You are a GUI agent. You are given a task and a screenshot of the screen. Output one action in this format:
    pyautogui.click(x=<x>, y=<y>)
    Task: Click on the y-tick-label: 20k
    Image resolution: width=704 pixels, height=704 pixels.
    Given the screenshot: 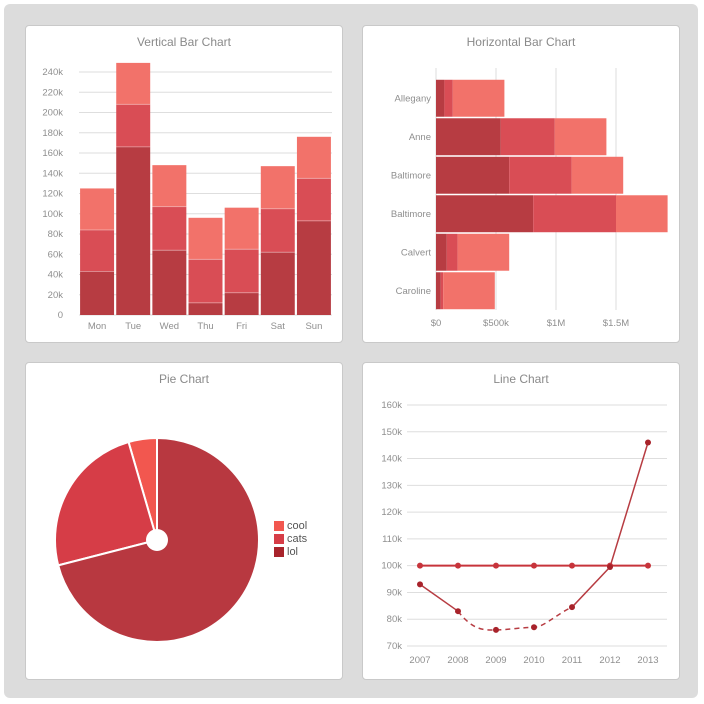 What is the action you would take?
    pyautogui.click(x=56, y=295)
    